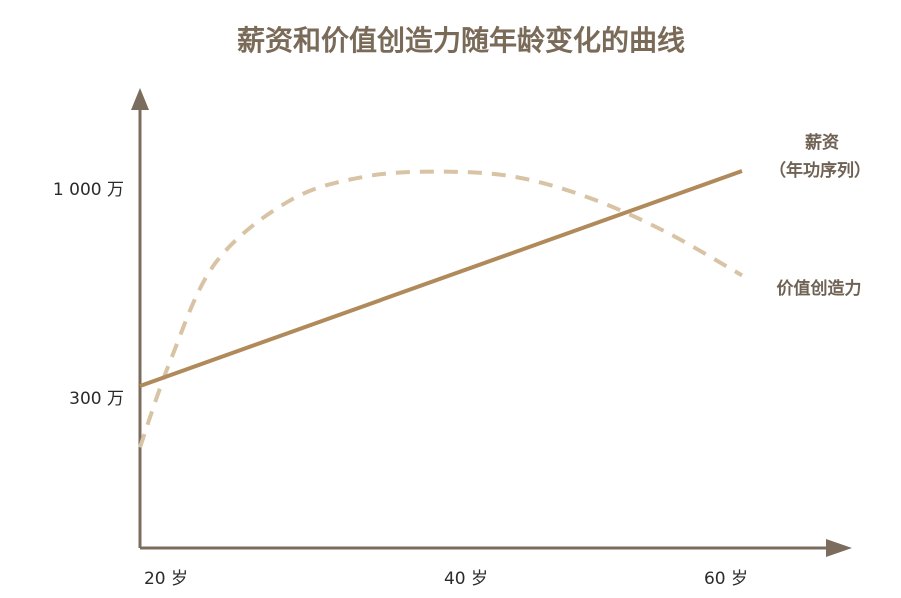 This screenshot has height=598, width=901. What do you see at coordinates (140, 99) in the screenshot?
I see `y-axis-arrow-icon` at bounding box center [140, 99].